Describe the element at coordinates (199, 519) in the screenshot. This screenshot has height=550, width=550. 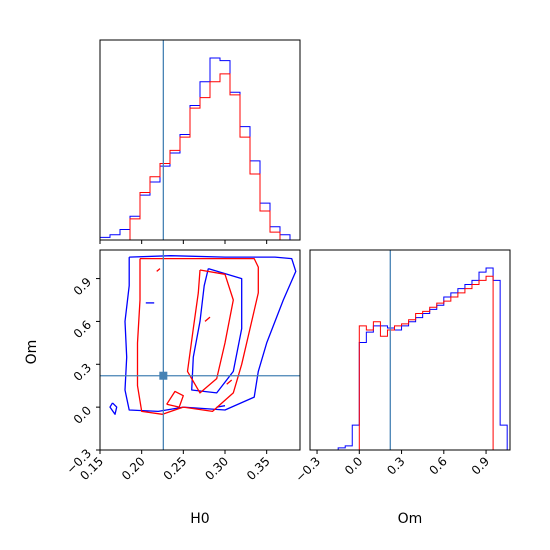
I see `x-axis-label-h0: H0` at that location.